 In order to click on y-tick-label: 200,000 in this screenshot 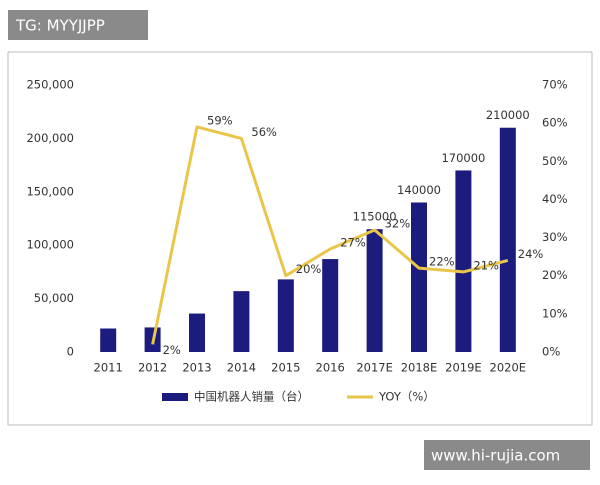, I will do `click(50, 138)`.